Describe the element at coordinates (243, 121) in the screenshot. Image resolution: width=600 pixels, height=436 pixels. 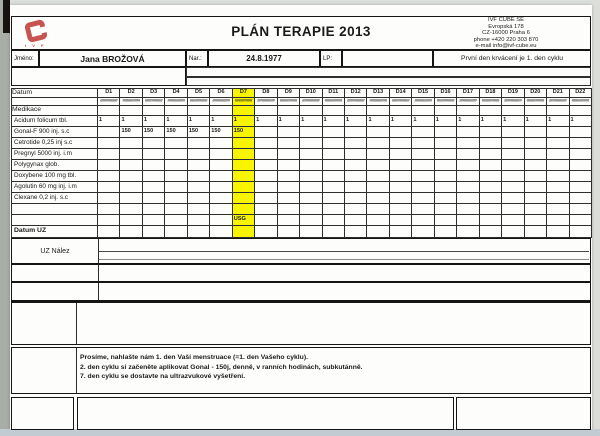
I see `dose-cell-D7: 1` at that location.